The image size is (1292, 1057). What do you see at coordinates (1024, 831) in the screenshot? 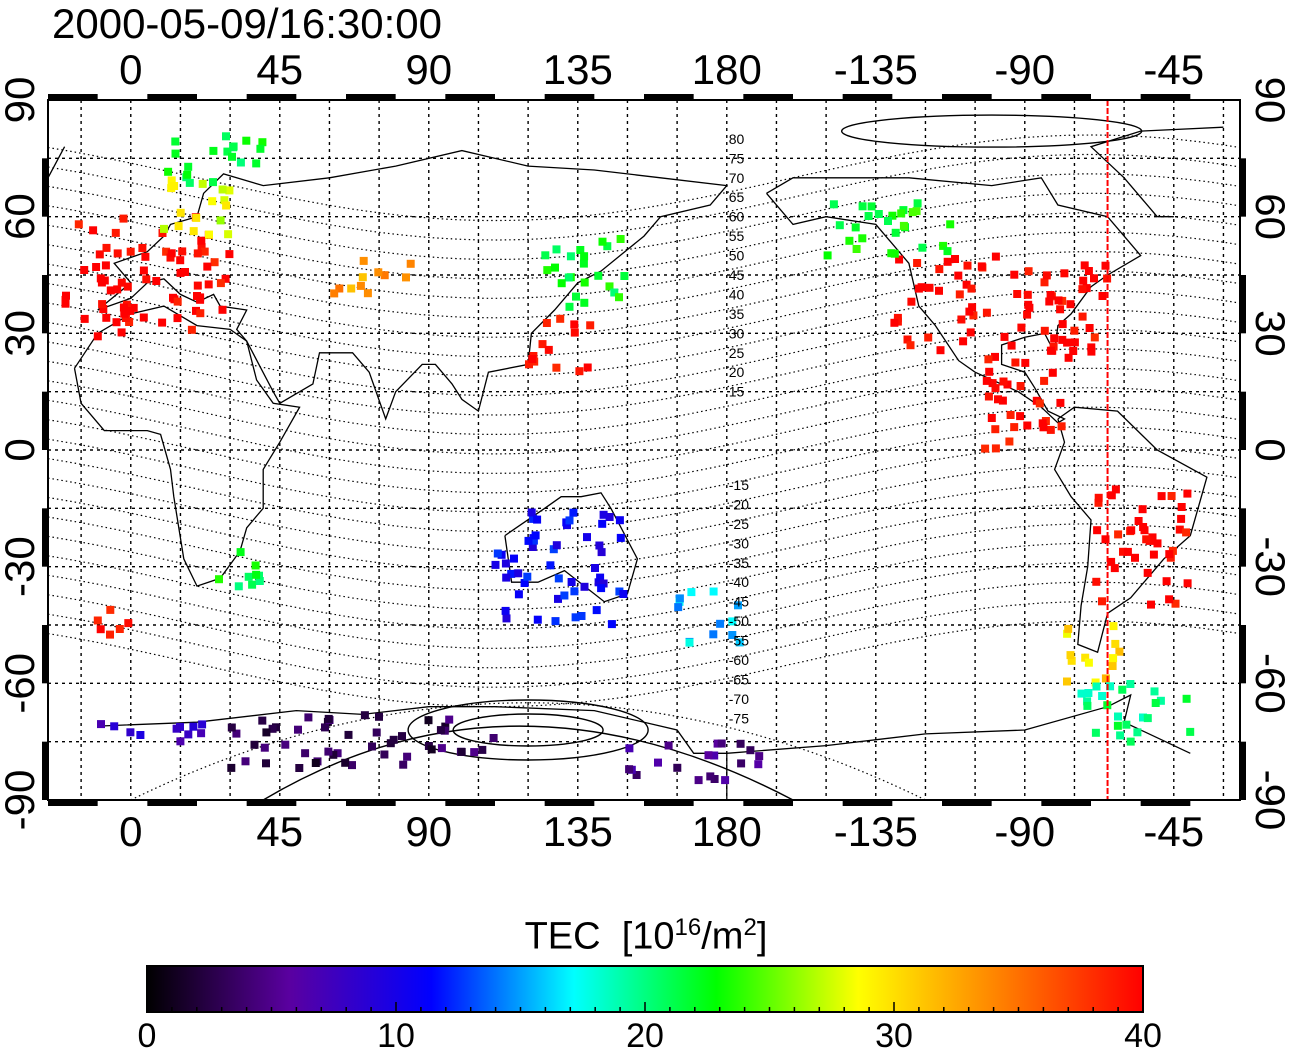
I see `x-tick-label-bottom: -90` at bounding box center [1024, 831].